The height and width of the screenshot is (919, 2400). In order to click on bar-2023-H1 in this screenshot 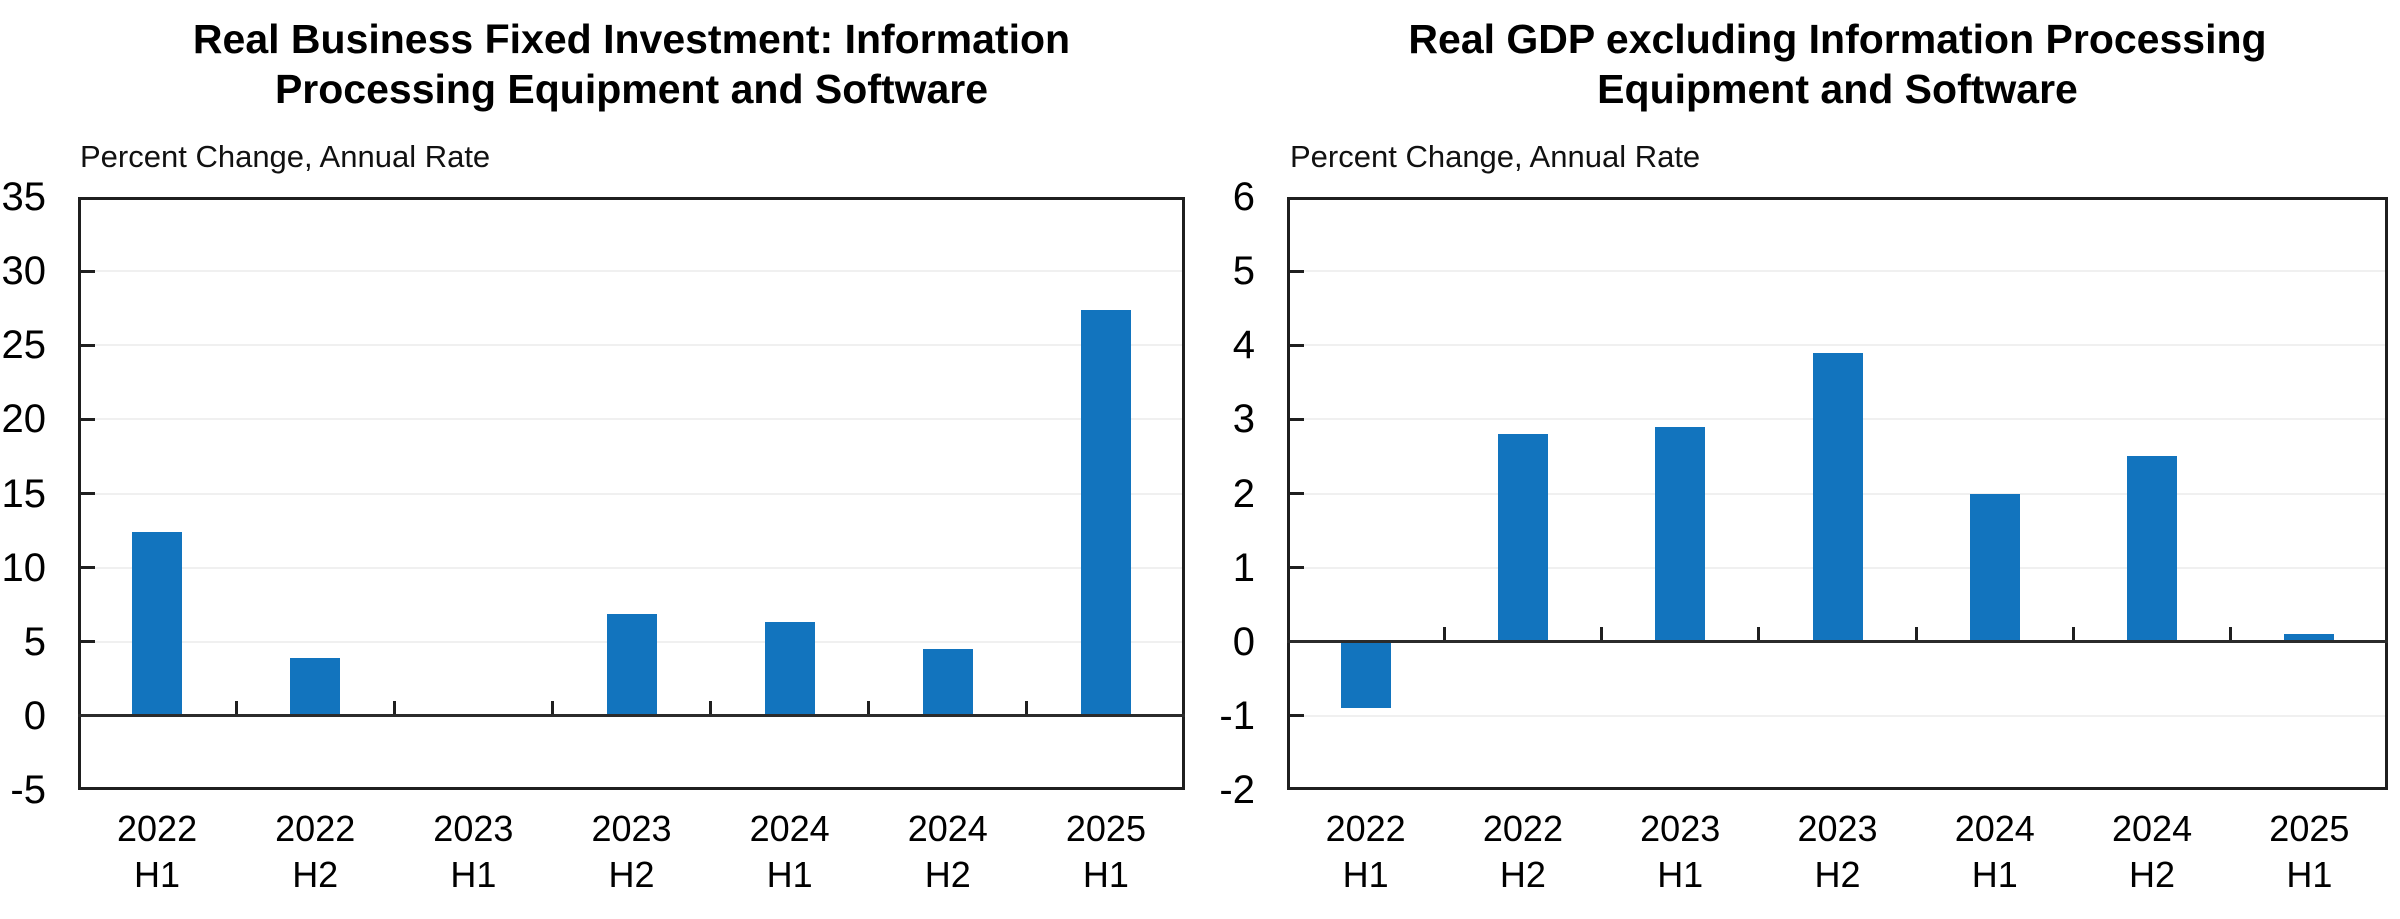, I will do `click(1680, 534)`.